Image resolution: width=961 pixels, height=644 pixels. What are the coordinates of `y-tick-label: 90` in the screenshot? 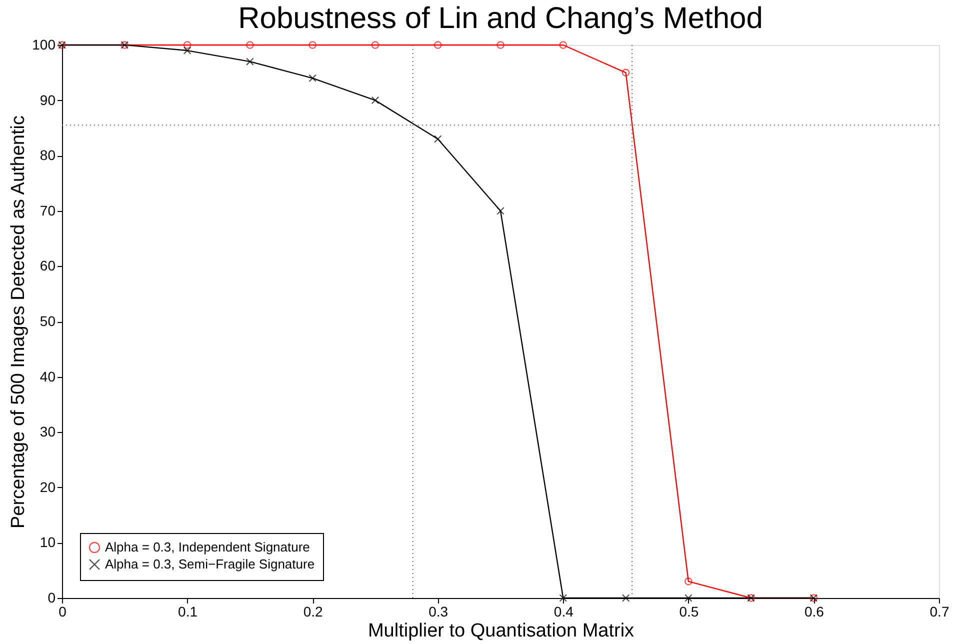 It's located at (48, 100).